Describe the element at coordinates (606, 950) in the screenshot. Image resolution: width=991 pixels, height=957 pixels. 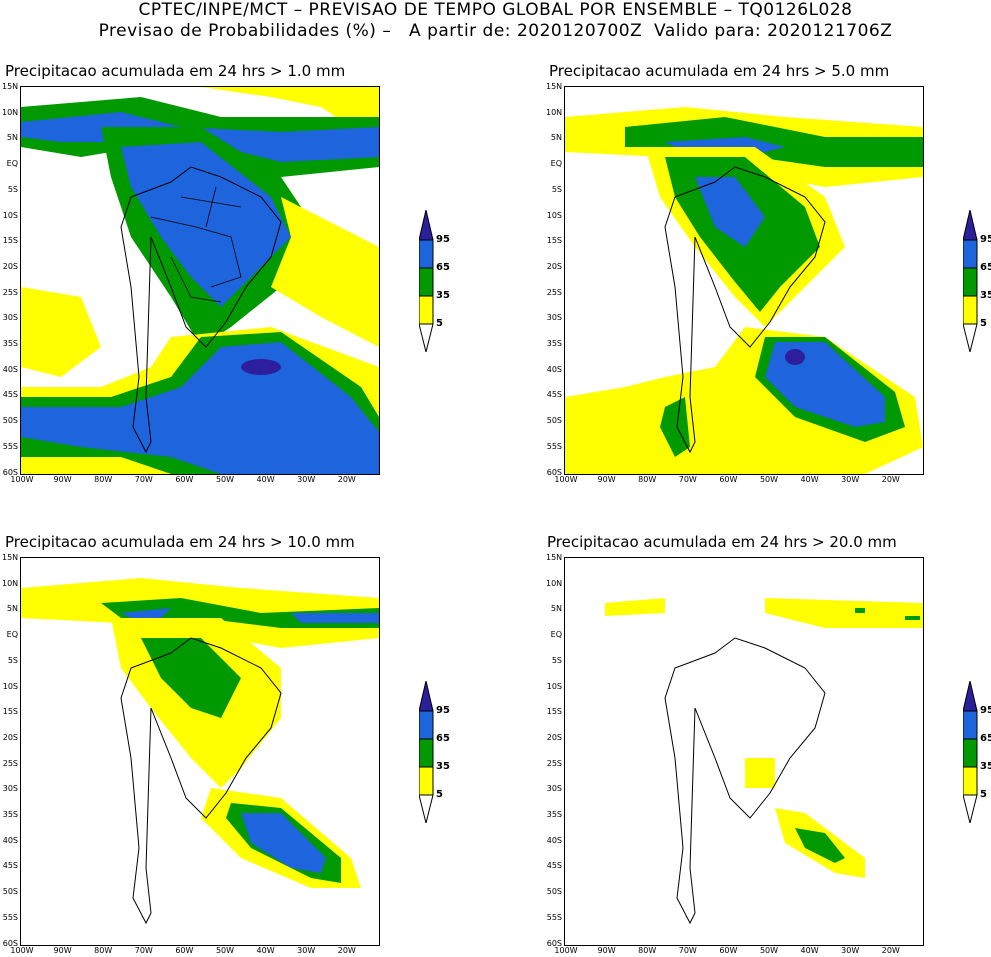
I see `lon-label: 90W` at that location.